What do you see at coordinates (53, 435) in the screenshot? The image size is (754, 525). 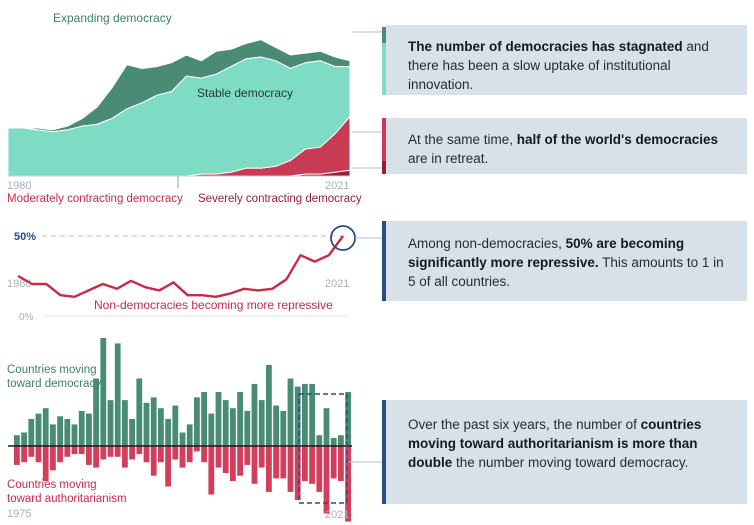 I see `bar-toward-democracy-1980` at bounding box center [53, 435].